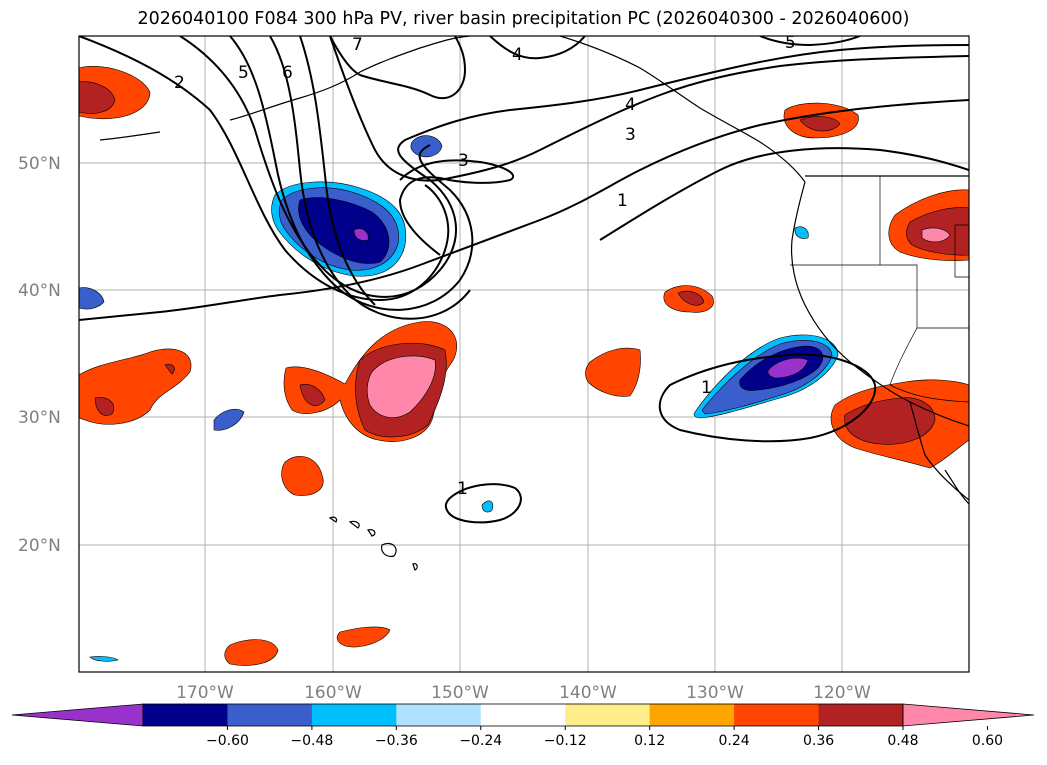 Image resolution: width=1047 pixels, height=765 pixels. I want to click on contour-label-1a: 1, so click(622, 201).